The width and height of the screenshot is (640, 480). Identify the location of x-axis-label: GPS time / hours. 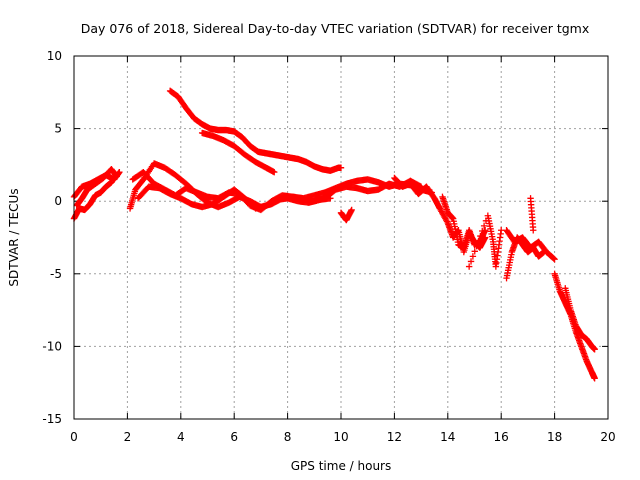
(341, 466).